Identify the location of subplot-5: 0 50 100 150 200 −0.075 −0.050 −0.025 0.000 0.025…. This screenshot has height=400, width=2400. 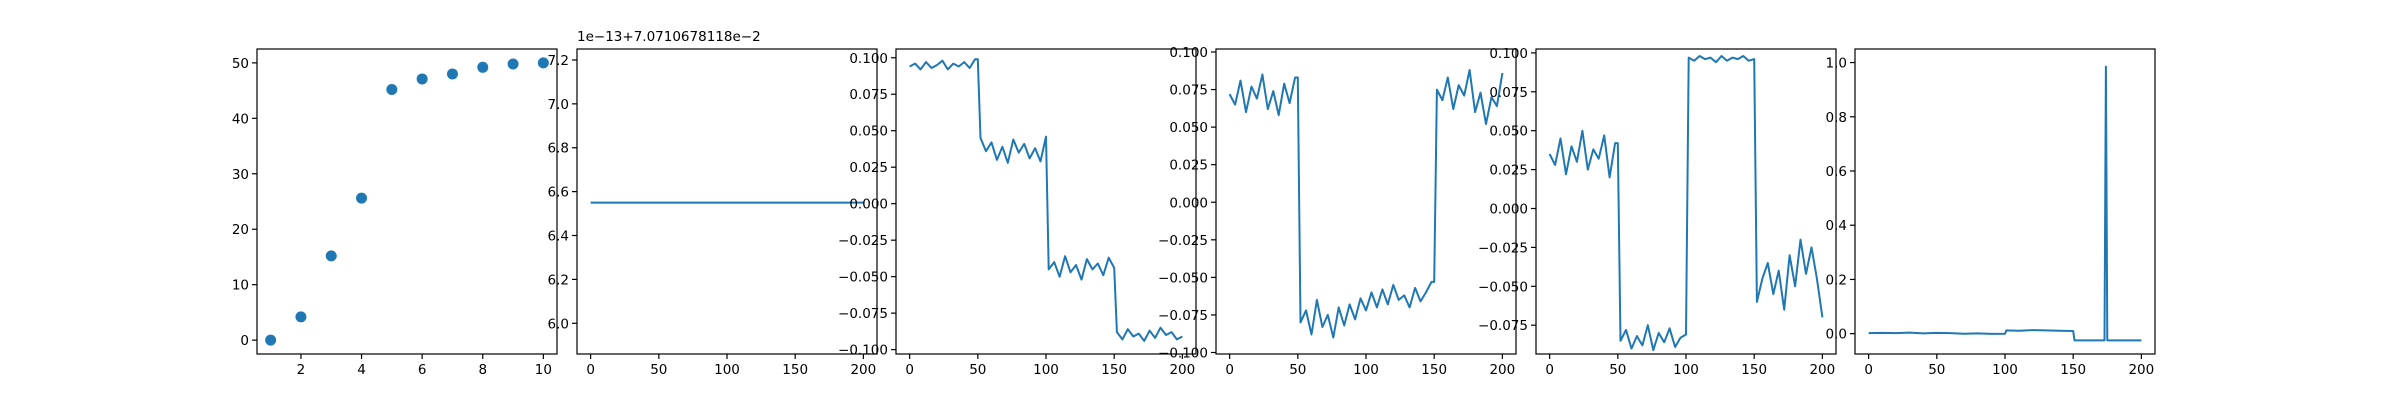
(1657, 212).